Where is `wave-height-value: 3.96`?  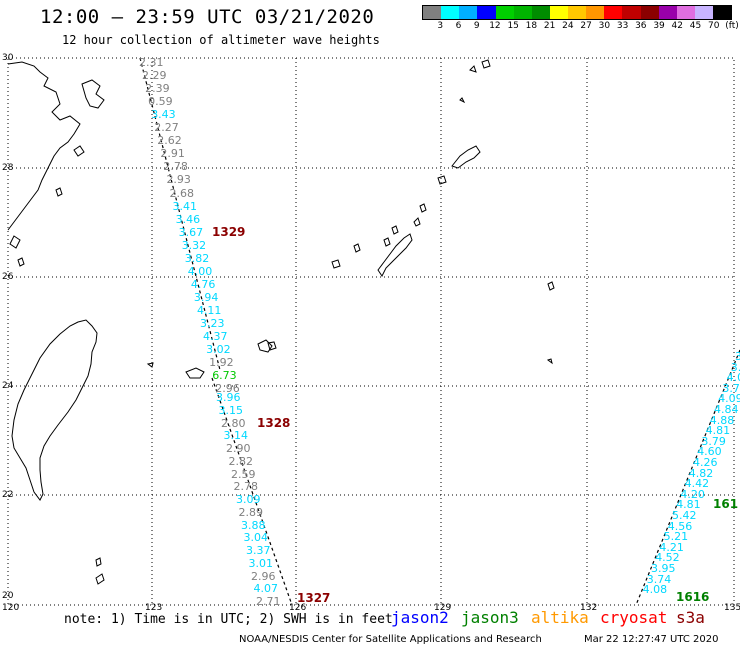 wave-height-value: 3.96 is located at coordinates (228, 397).